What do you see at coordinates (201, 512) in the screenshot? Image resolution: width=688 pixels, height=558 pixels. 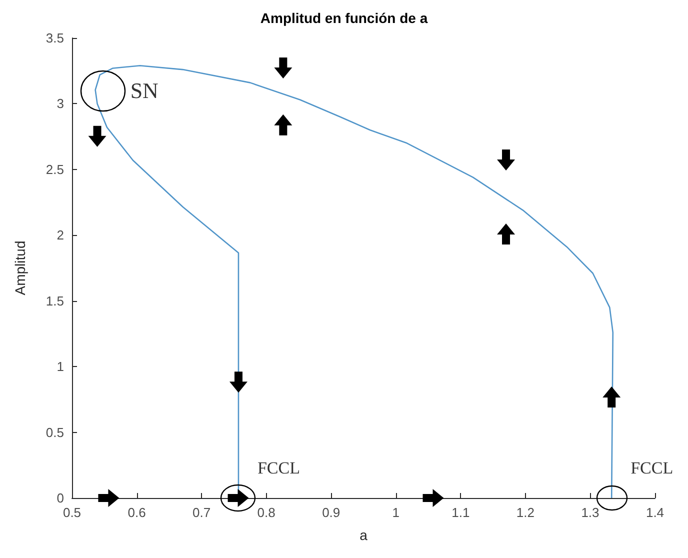 I see `x-tick-label: 0.7` at bounding box center [201, 512].